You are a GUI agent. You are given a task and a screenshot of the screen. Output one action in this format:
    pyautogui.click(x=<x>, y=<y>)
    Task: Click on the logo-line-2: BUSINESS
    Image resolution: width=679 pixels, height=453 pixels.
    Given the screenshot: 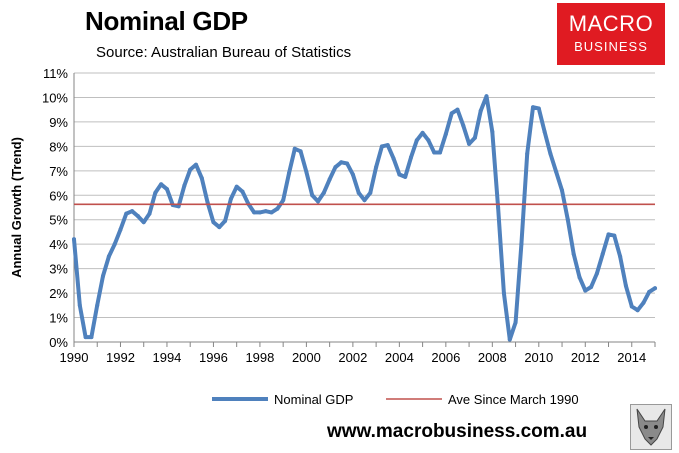 What is the action you would take?
    pyautogui.click(x=611, y=46)
    